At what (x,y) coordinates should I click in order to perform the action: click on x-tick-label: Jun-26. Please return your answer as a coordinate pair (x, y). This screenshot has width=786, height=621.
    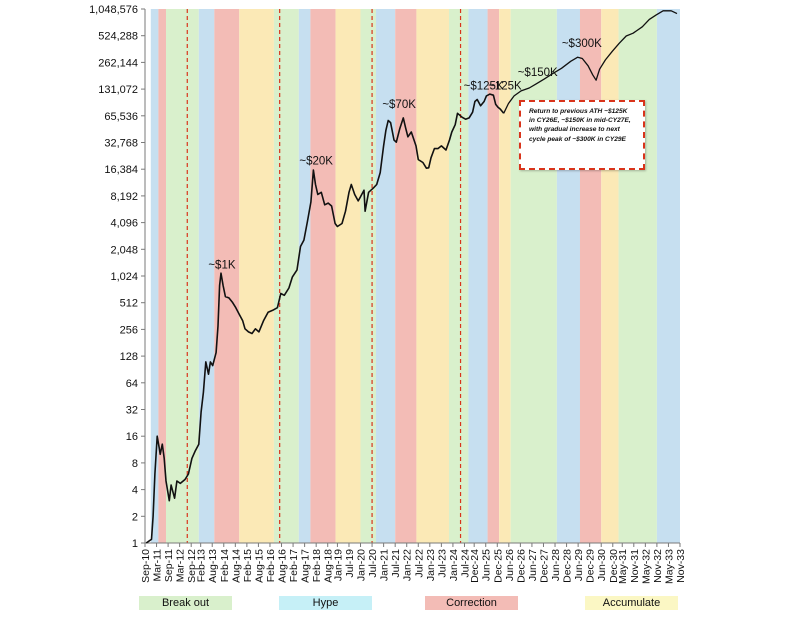
    Looking at the image, I should click on (510, 565).